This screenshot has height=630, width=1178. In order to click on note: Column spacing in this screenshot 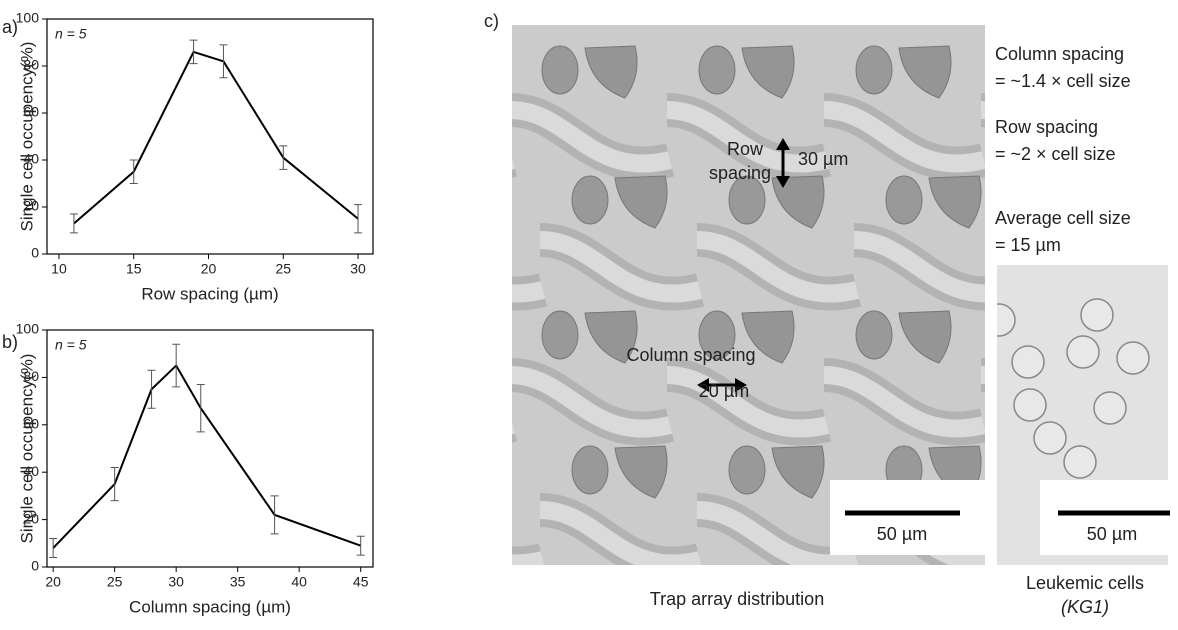, I will do `click(1059, 54)`.